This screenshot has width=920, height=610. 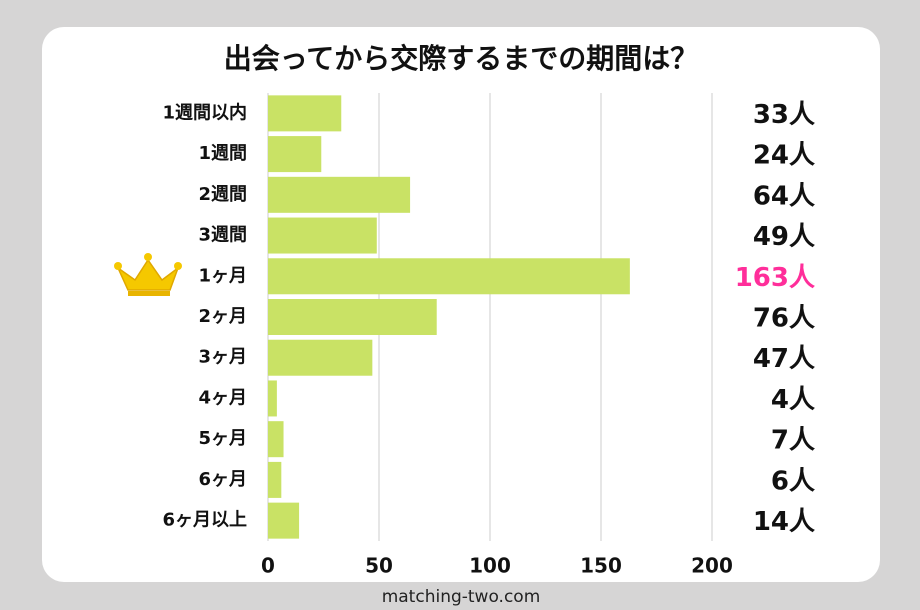 I want to click on y-tick-label: 1週間以内, so click(x=204, y=112).